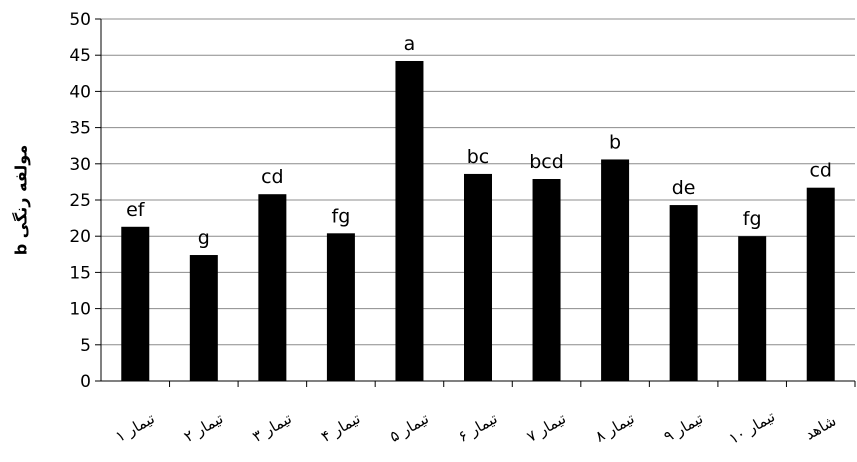 This screenshot has height=462, width=857. What do you see at coordinates (684, 188) in the screenshot?
I see `bar-significance-label: de` at bounding box center [684, 188].